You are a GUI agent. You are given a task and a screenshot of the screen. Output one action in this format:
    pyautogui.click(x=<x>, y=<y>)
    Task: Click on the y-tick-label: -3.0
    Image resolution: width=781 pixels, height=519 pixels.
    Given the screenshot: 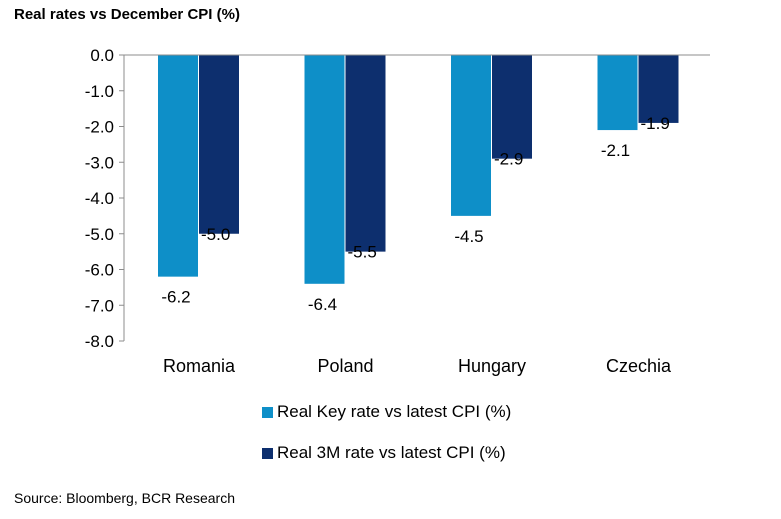 What is the action you would take?
    pyautogui.click(x=99, y=162)
    